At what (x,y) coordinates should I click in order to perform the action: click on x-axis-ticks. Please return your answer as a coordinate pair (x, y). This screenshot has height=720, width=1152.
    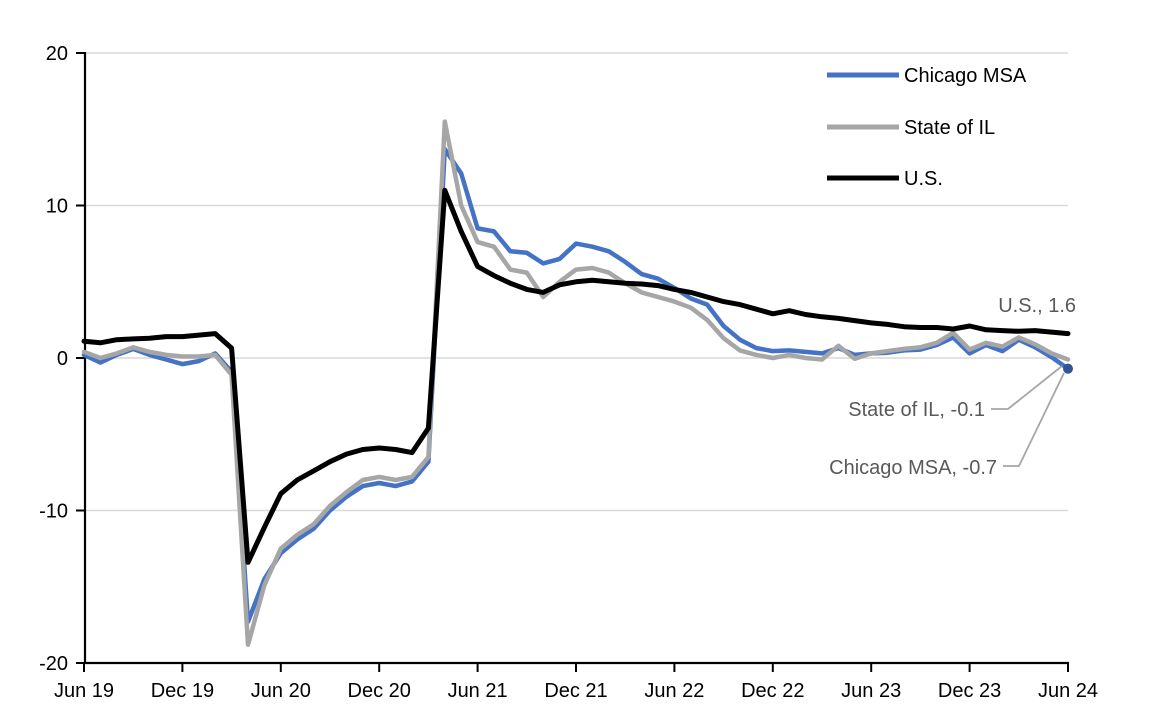
    Looking at the image, I should click on (576, 667).